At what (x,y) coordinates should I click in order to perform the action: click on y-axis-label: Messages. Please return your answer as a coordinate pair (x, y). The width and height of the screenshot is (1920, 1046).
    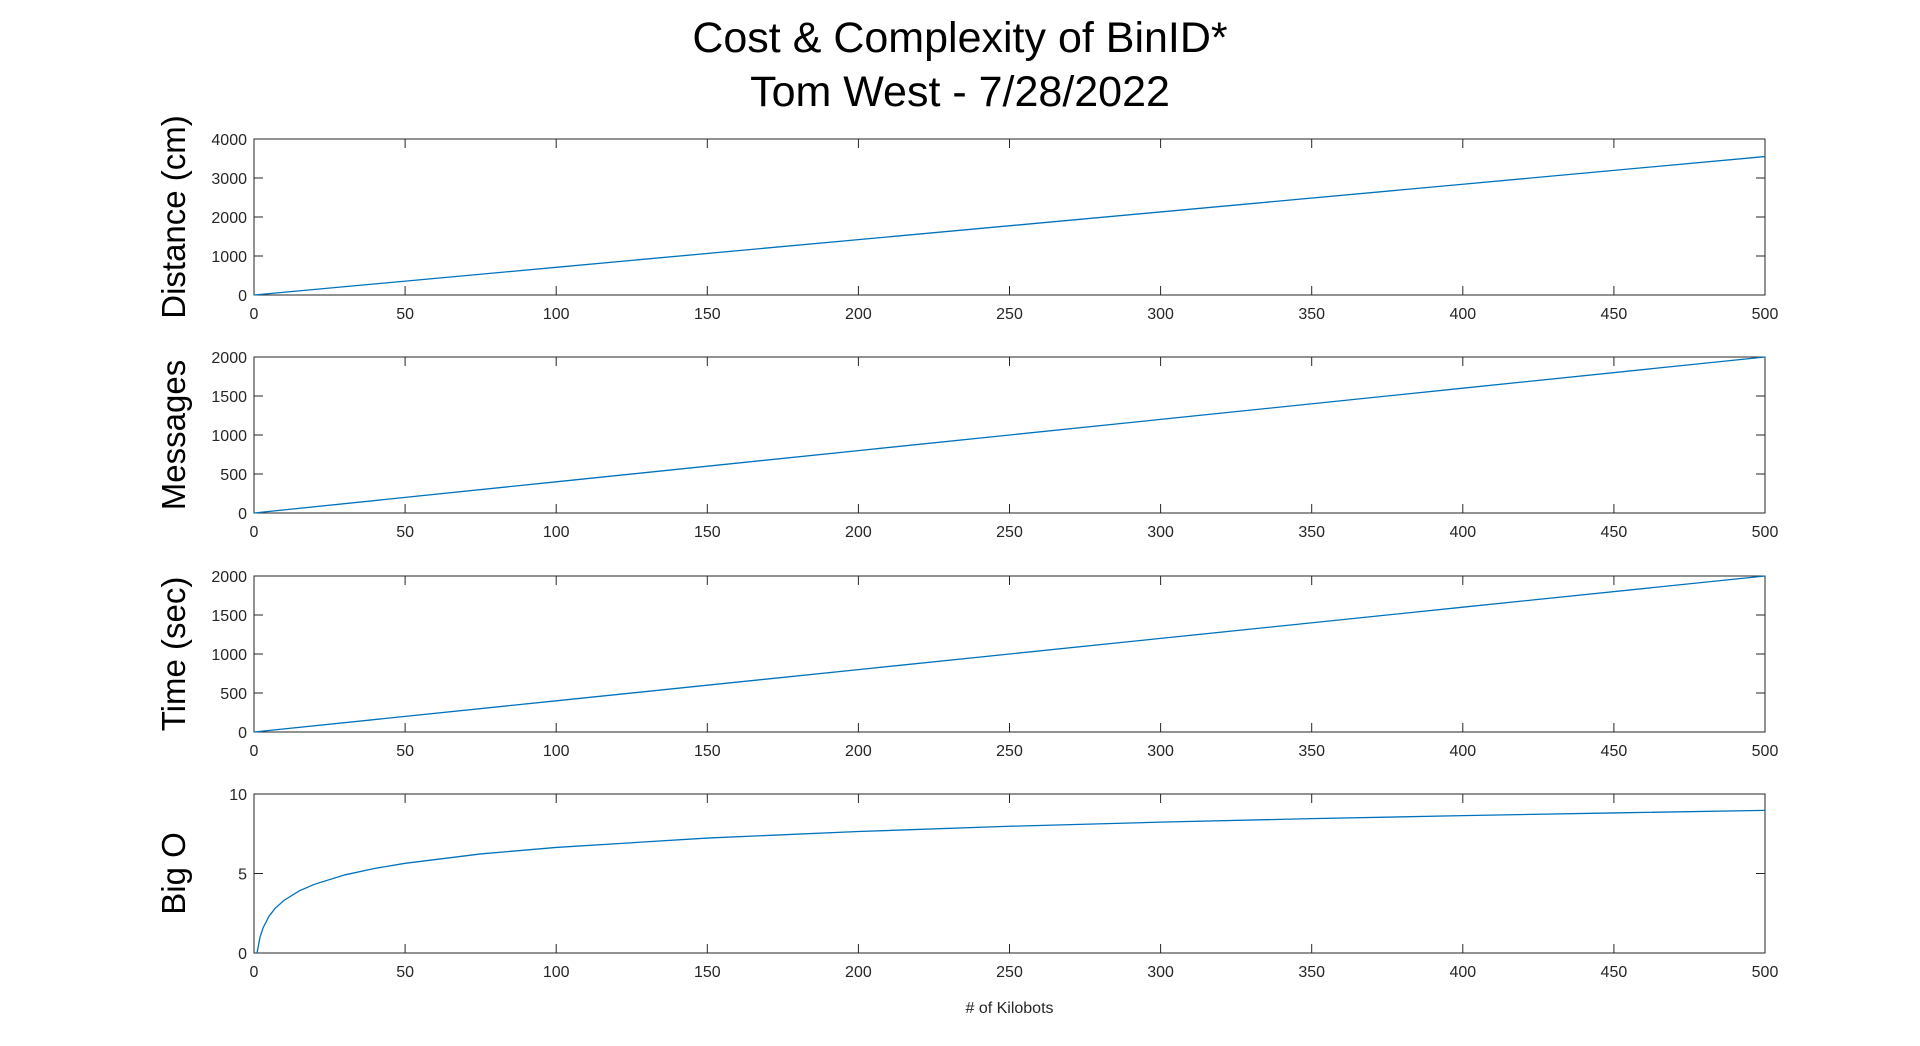
    Looking at the image, I should click on (173, 435).